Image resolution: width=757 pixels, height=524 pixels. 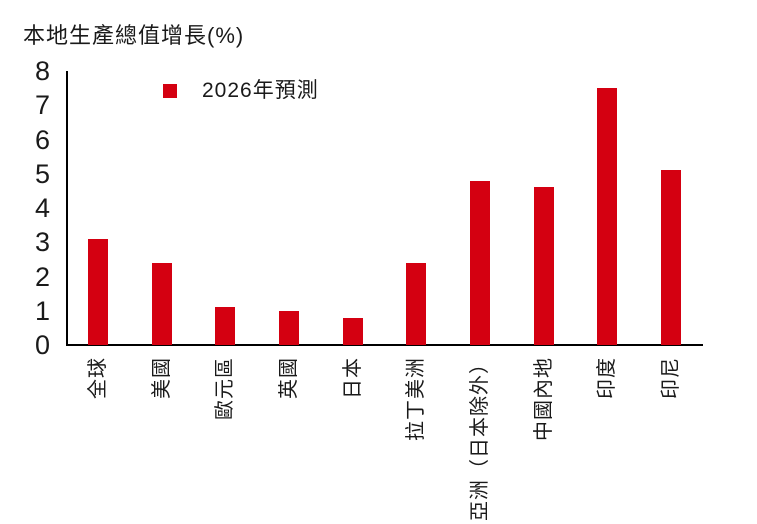 I want to click on x-tick-label-拉丁美洲: 拉丁美洲, so click(x=416, y=399).